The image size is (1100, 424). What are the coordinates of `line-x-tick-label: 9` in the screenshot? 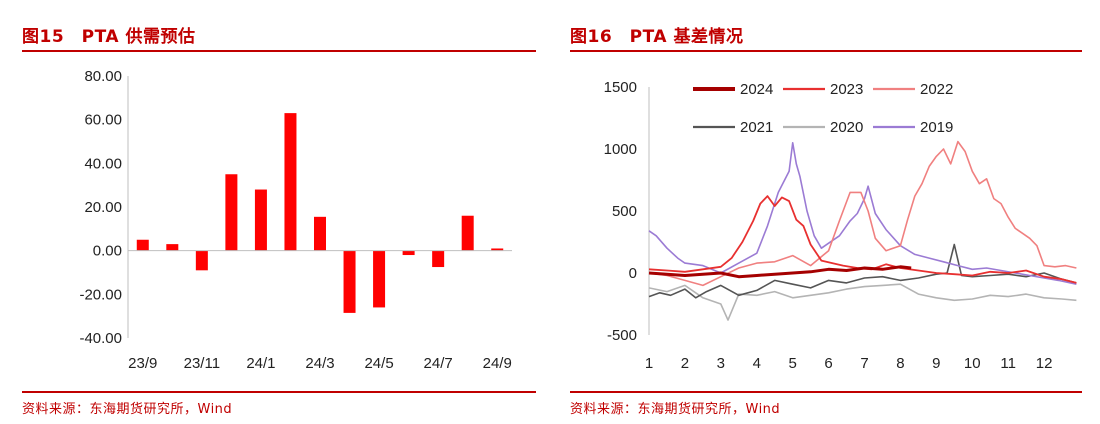 It's located at (936, 363).